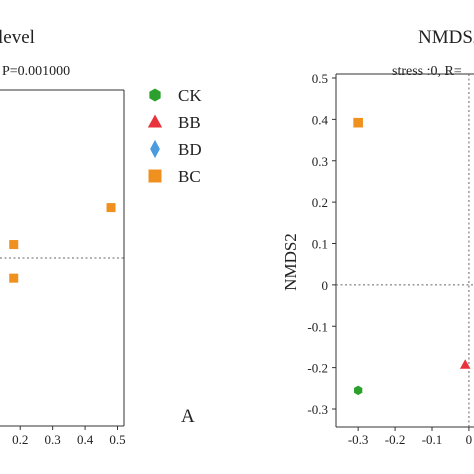 The height and width of the screenshot is (474, 474). Describe the element at coordinates (62, 243) in the screenshot. I see `panel-a-points` at that location.